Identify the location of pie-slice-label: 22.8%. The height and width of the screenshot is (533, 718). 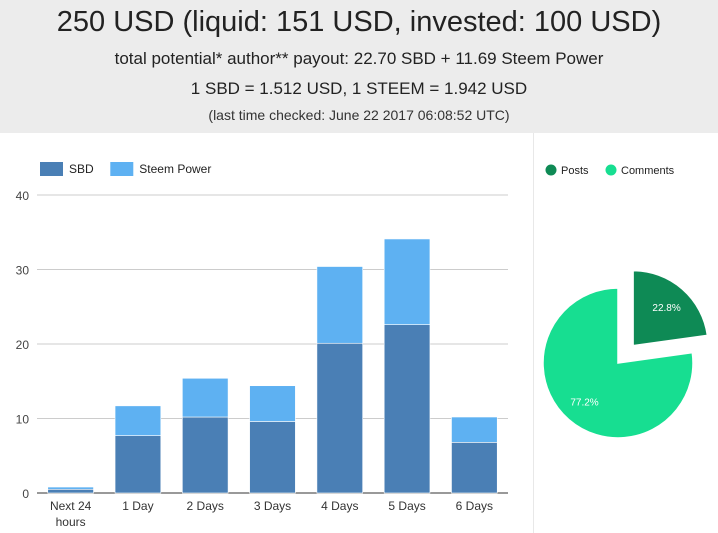
(666, 308).